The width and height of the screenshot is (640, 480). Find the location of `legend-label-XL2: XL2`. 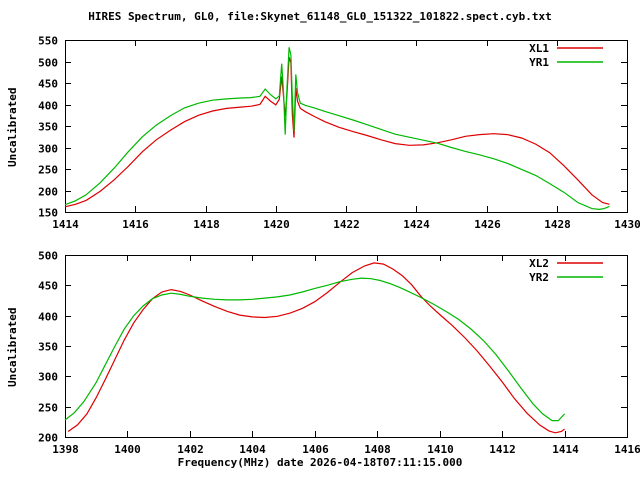

legend-label-XL2: XL2 is located at coordinates (539, 263).